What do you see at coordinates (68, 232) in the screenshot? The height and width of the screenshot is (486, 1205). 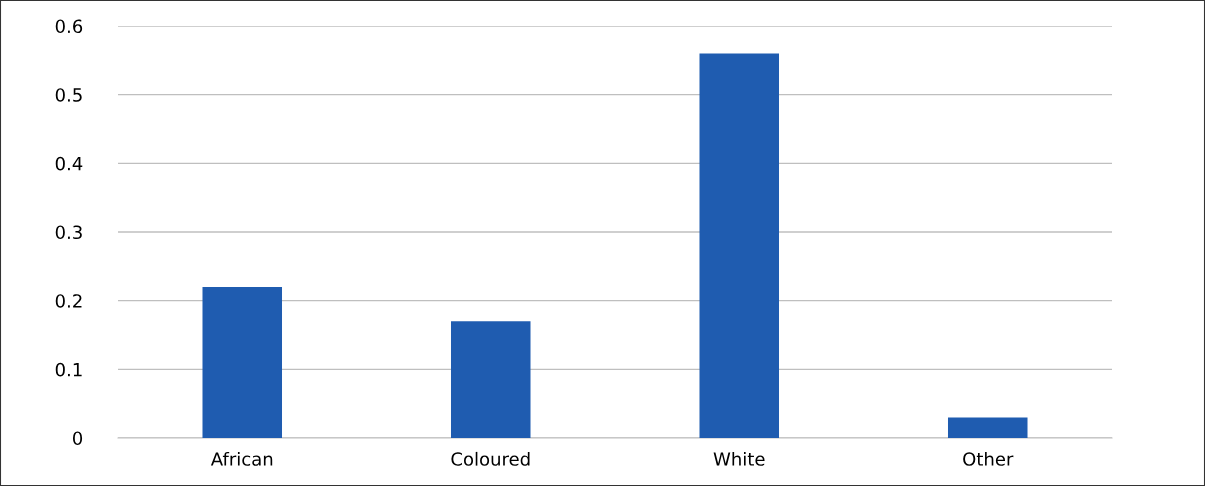 I see `y-tick-label: 0.3` at bounding box center [68, 232].